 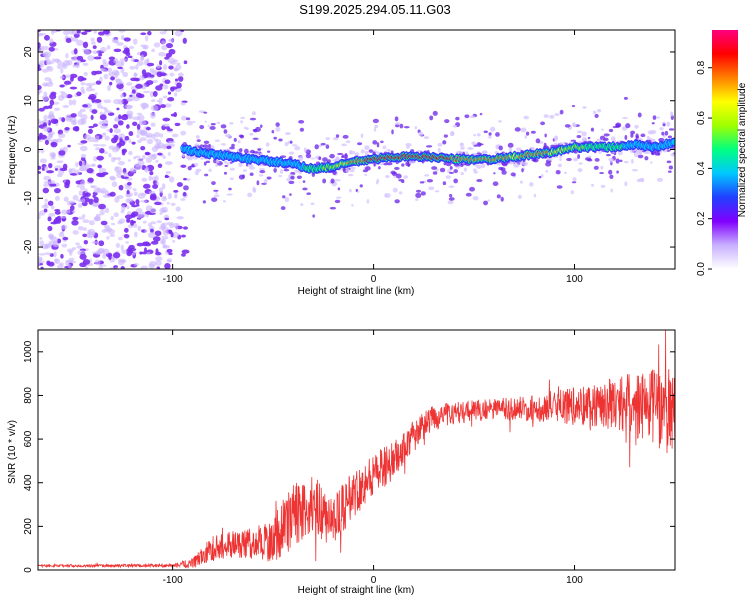 I want to click on y-tick-label: 20, so click(x=28, y=52).